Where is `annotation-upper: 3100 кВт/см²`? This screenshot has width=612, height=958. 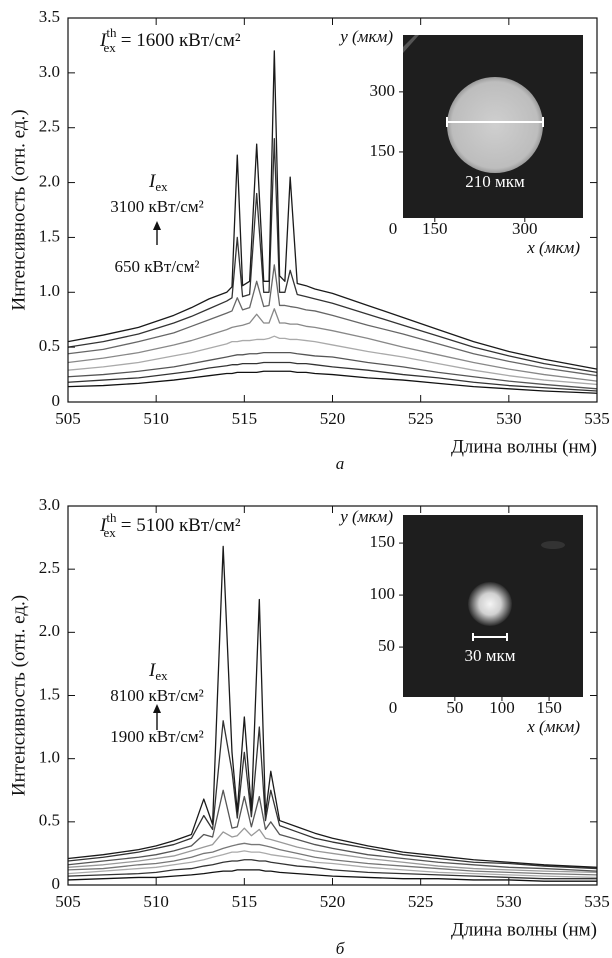
annotation-upper: 3100 кВт/см² is located at coordinates (156, 206).